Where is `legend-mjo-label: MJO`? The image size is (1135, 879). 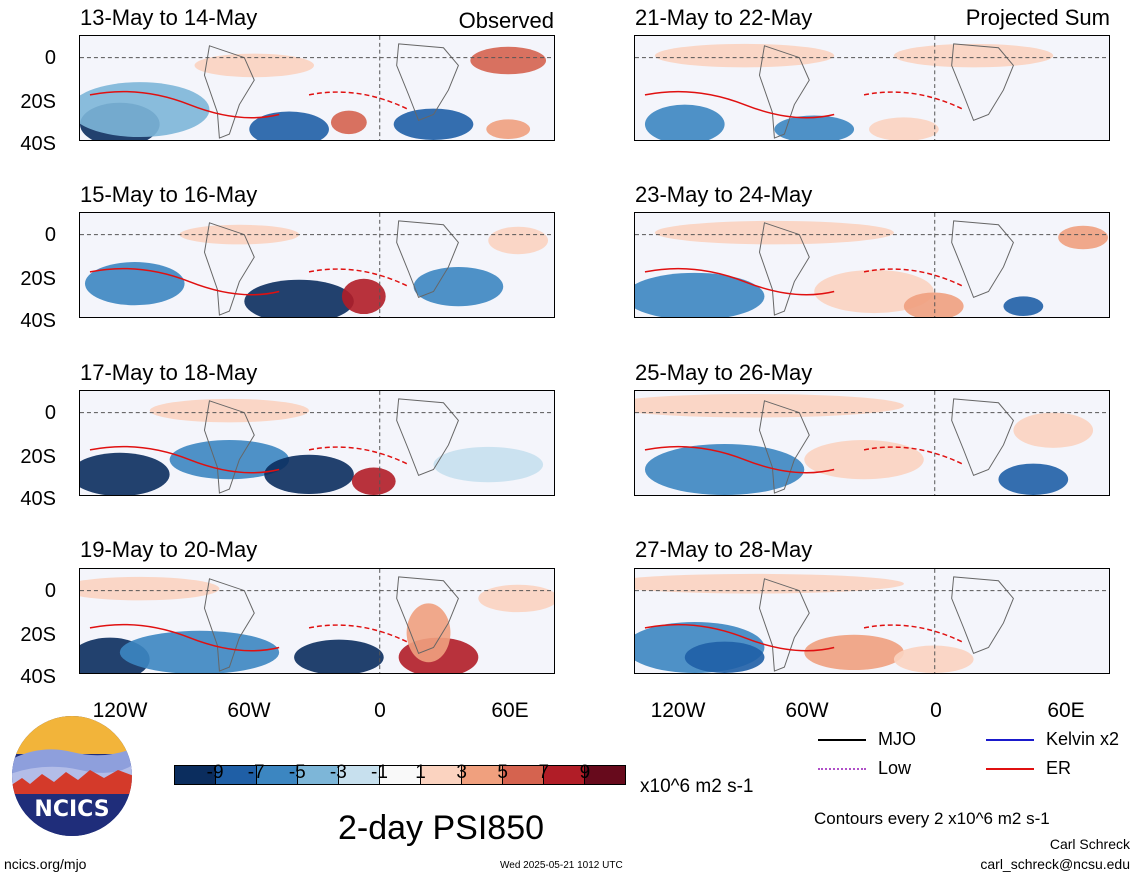
legend-mjo-label: MJO is located at coordinates (897, 739).